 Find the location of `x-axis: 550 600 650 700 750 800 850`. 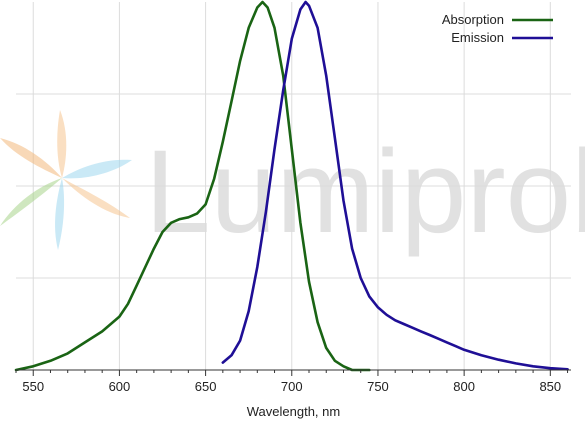

x-axis: 550 600 650 700 750 800 850 is located at coordinates (293, 381).